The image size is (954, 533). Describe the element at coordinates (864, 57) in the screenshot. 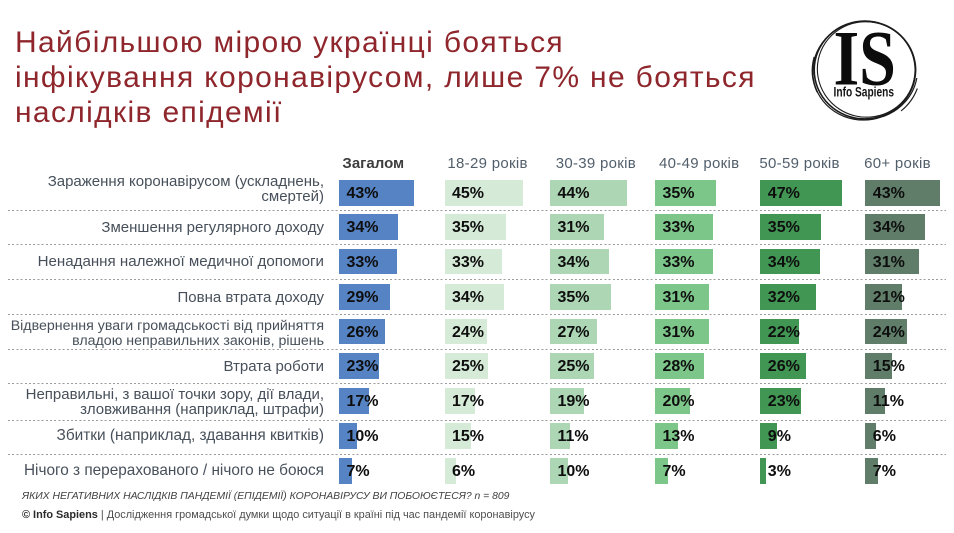

I see `svg-text: IS` at that location.